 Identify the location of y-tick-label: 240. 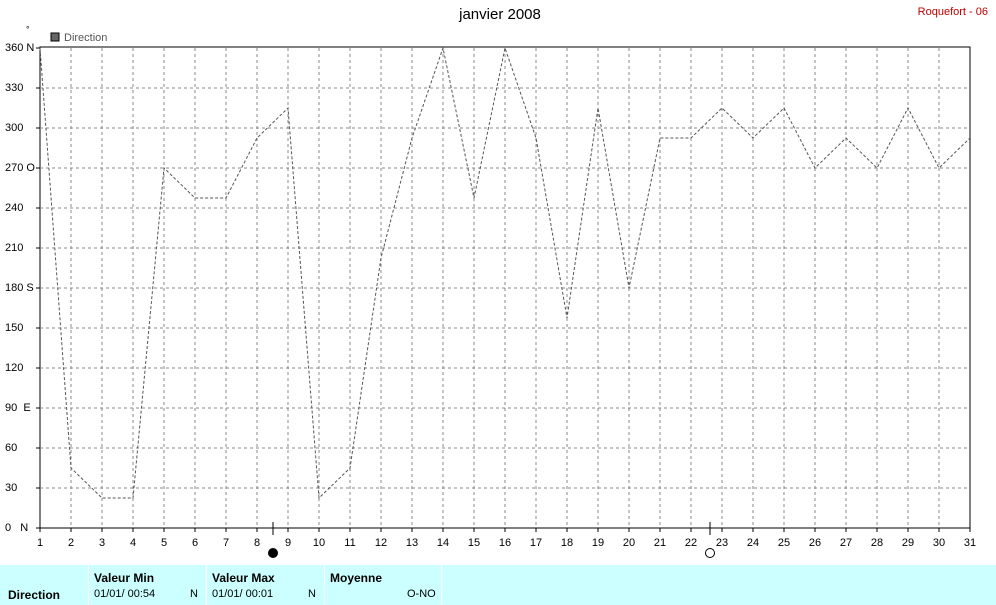
(14, 208).